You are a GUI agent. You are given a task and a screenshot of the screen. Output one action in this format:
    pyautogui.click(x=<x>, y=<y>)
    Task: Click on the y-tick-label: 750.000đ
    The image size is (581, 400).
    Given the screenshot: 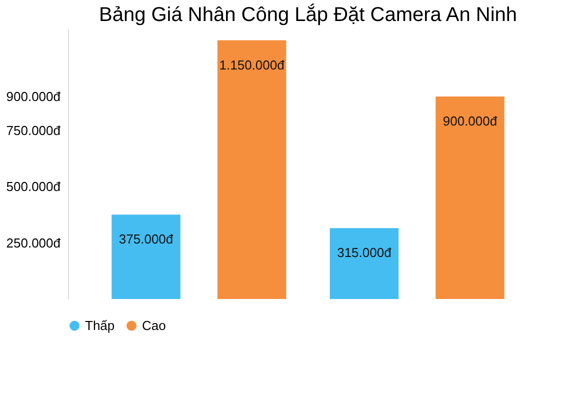 What is the action you would take?
    pyautogui.click(x=34, y=130)
    